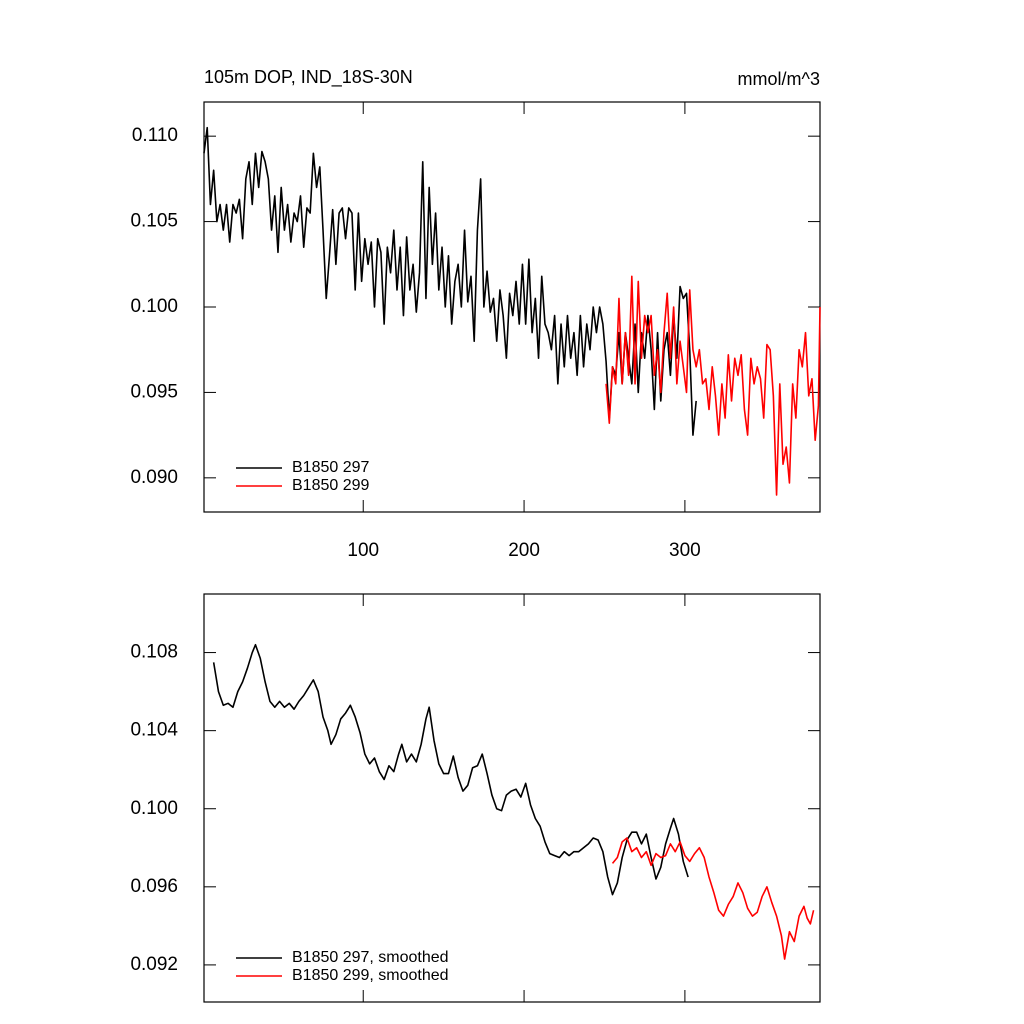 This screenshot has width=1024, height=1024. I want to click on legend-label: B1850 297, so click(331, 467).